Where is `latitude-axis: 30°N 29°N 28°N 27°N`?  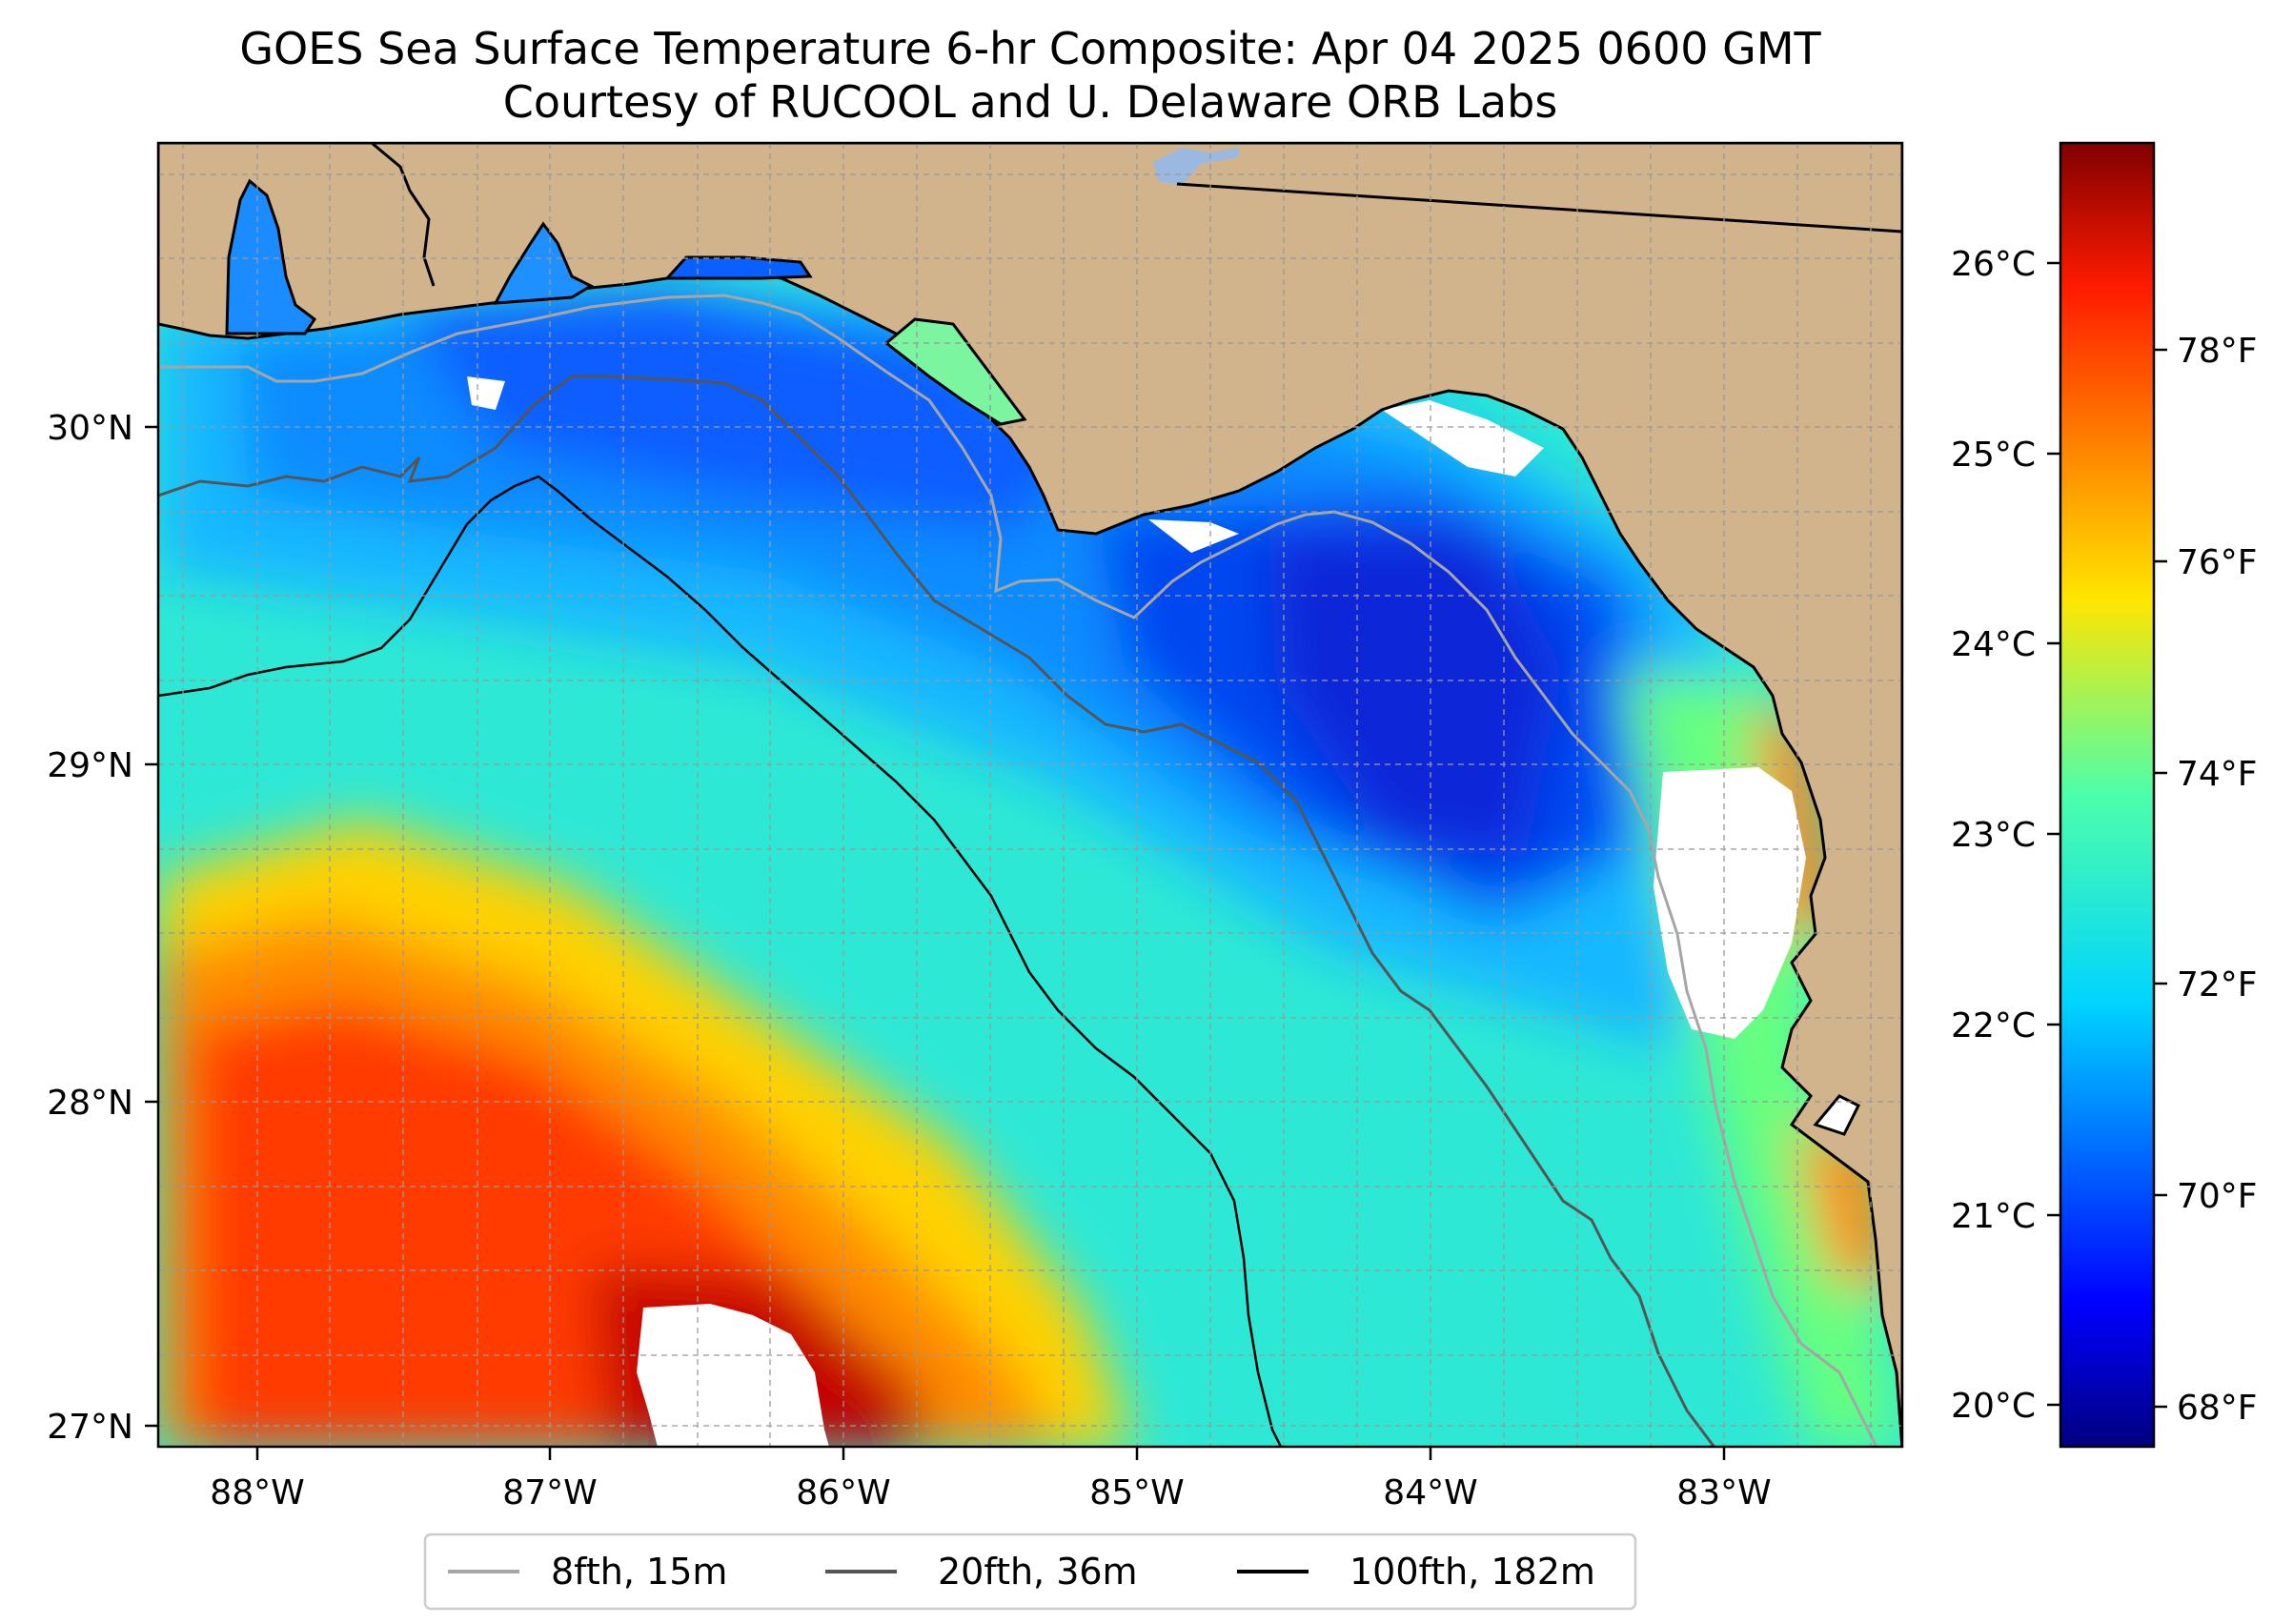 latitude-axis: 30°N 29°N 28°N 27°N is located at coordinates (90, 928).